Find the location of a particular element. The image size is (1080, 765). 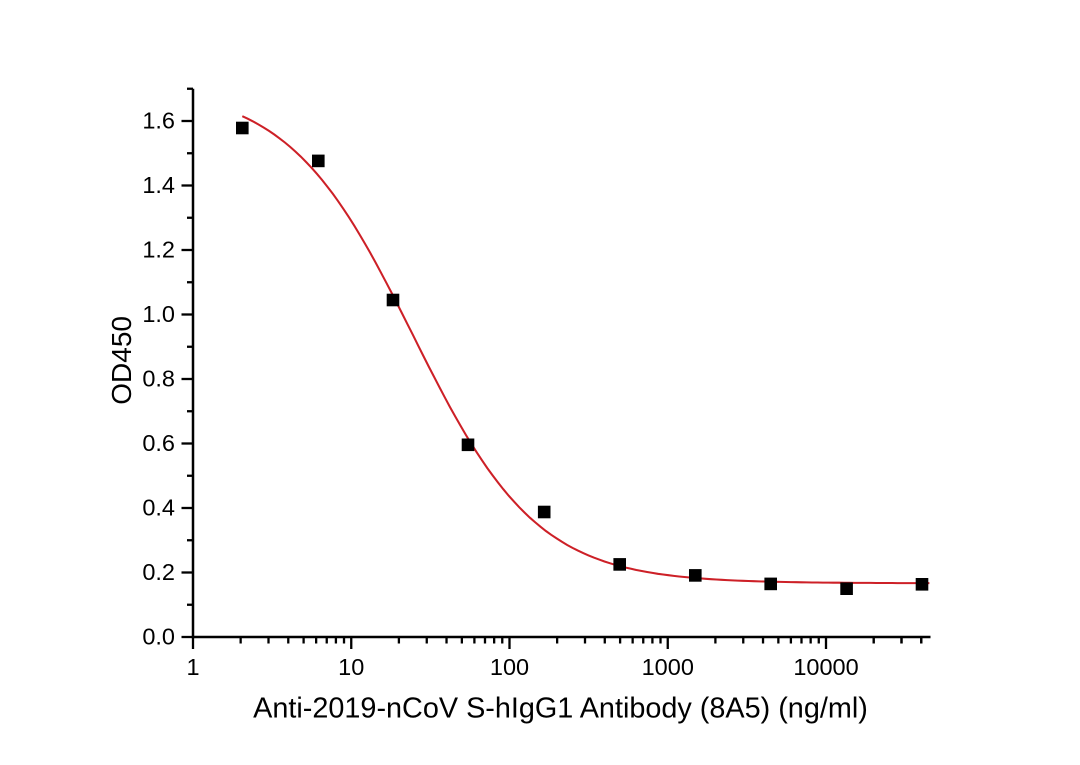

svg-text: 0.4 is located at coordinates (158, 507).